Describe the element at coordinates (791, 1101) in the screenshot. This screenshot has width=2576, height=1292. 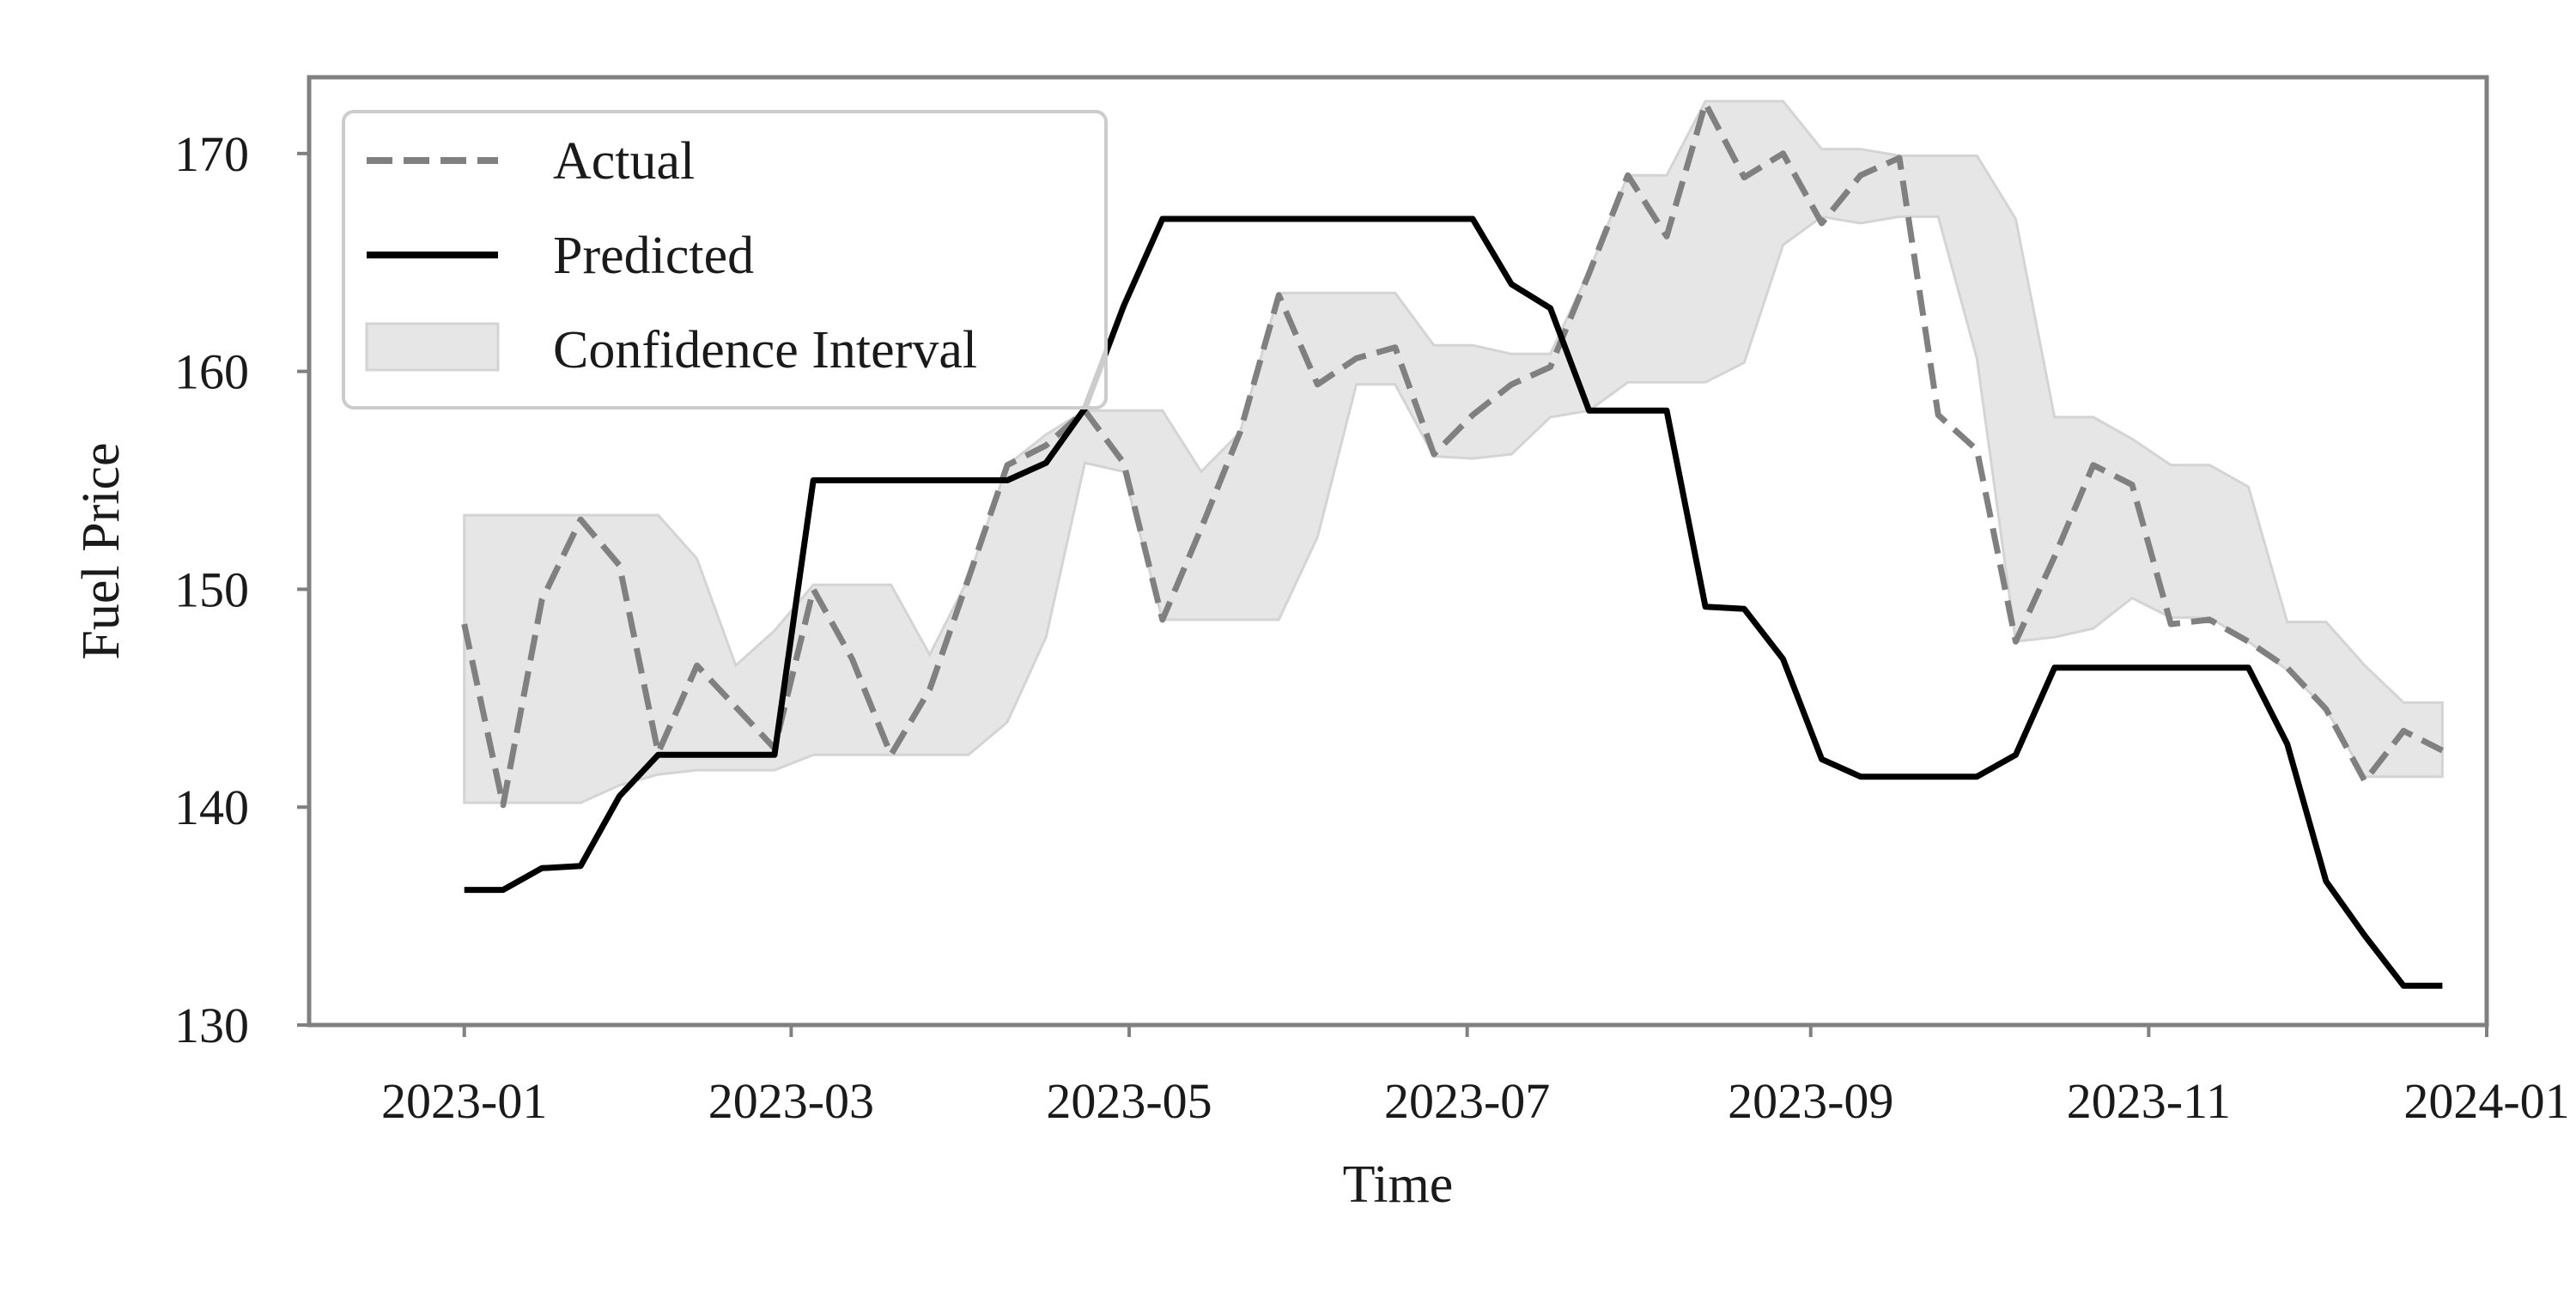
I see `x-tick-label: 2023-03` at that location.